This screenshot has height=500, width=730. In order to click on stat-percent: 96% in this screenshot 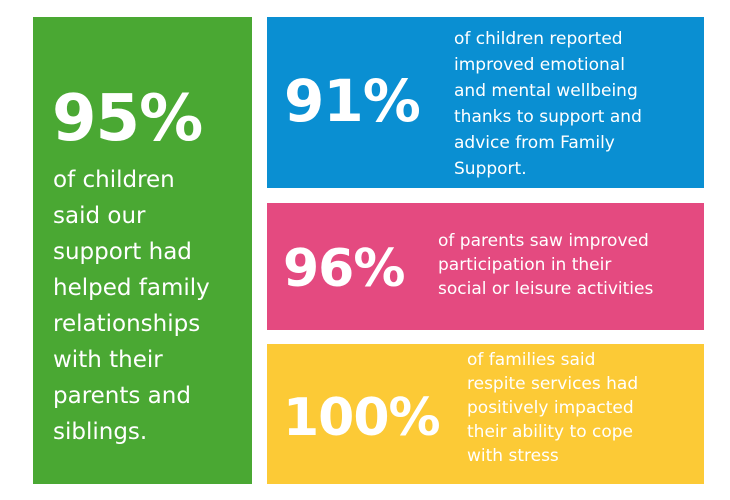, I will do `click(344, 269)`.